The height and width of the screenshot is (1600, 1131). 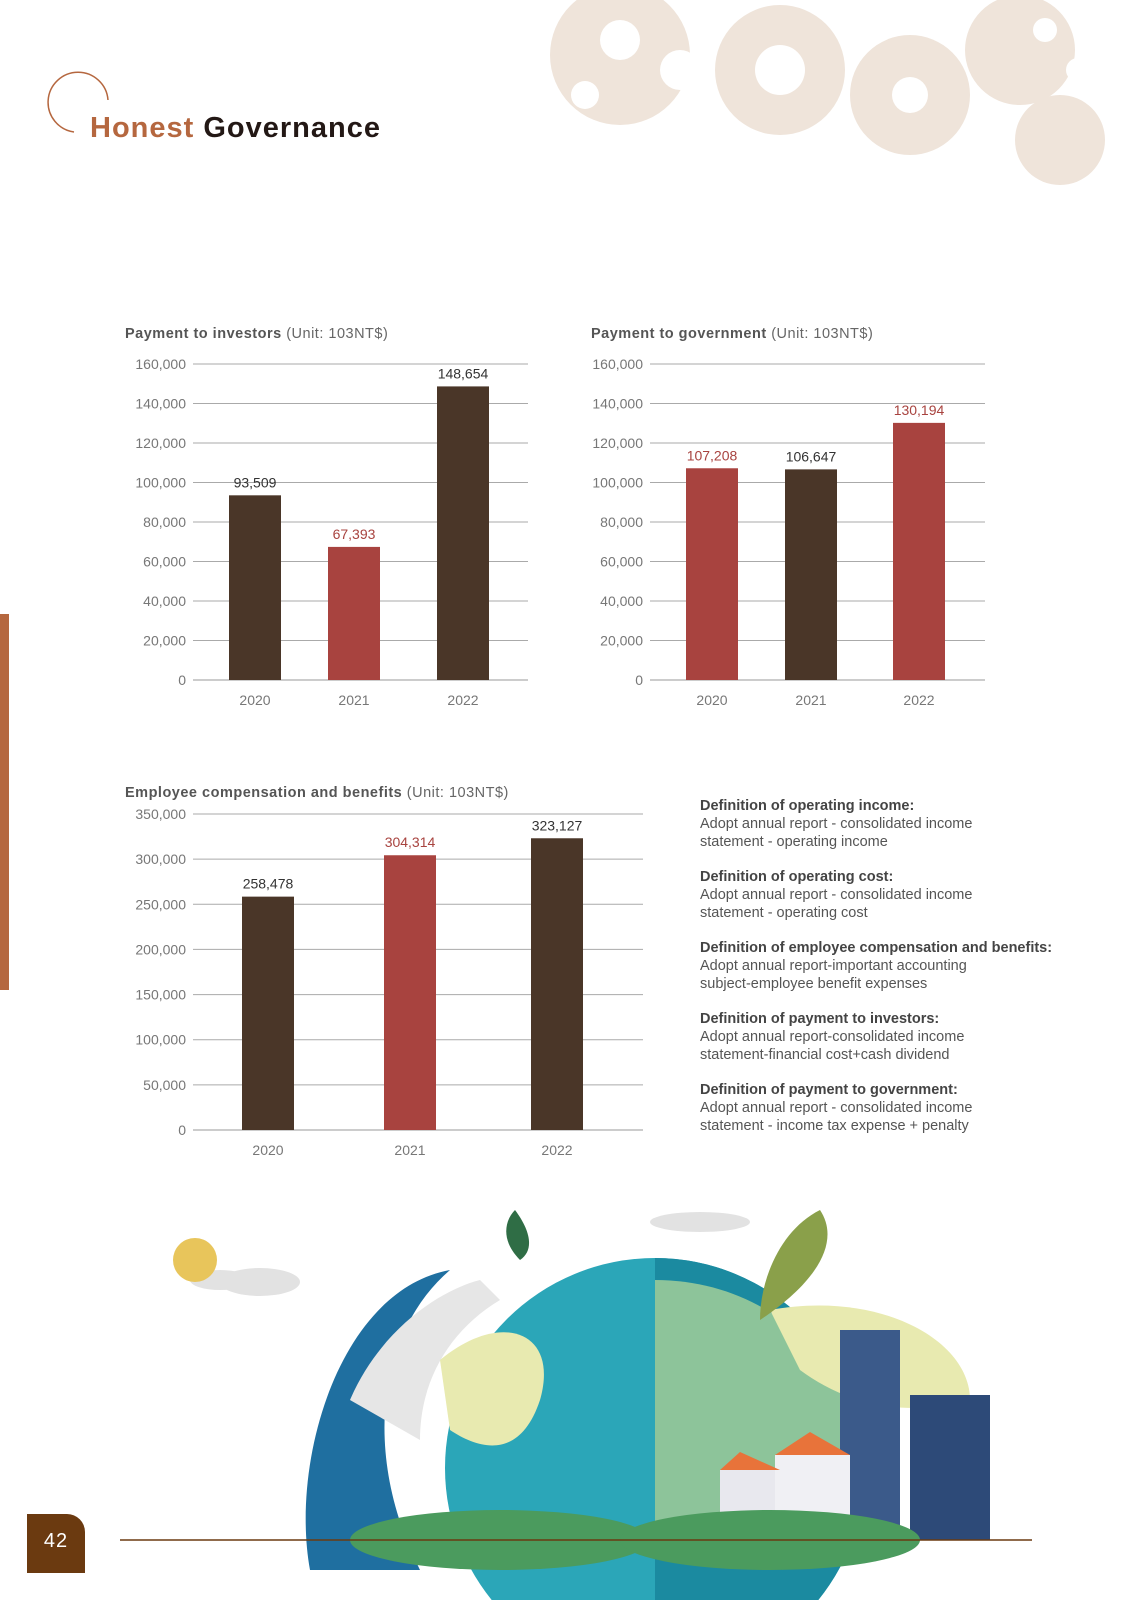 I want to click on page-title: Honest Governance, so click(x=235, y=128).